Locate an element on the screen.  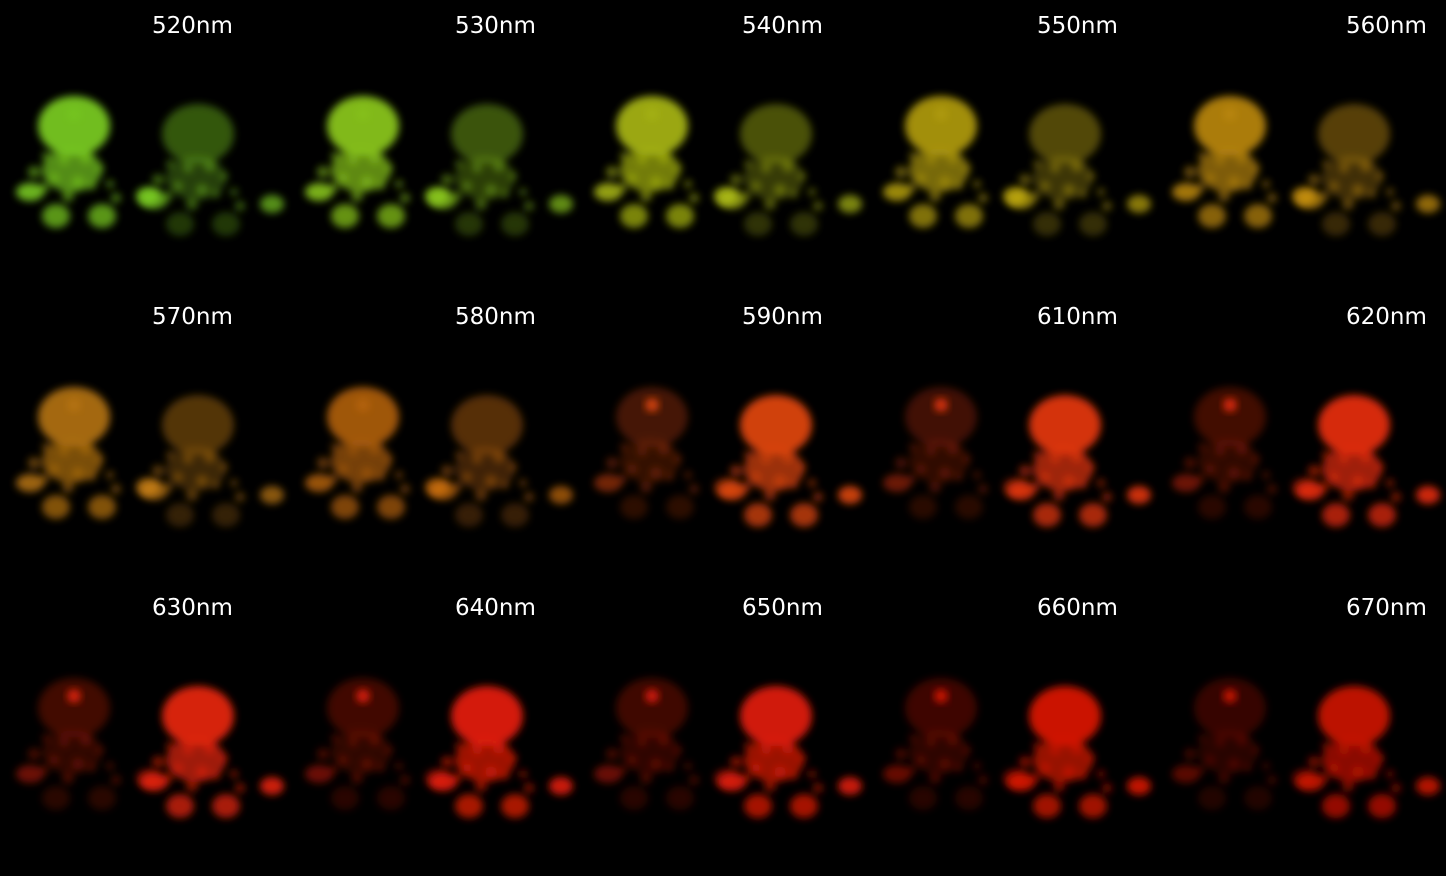
wavelength-label: 530nm is located at coordinates (495, 26).